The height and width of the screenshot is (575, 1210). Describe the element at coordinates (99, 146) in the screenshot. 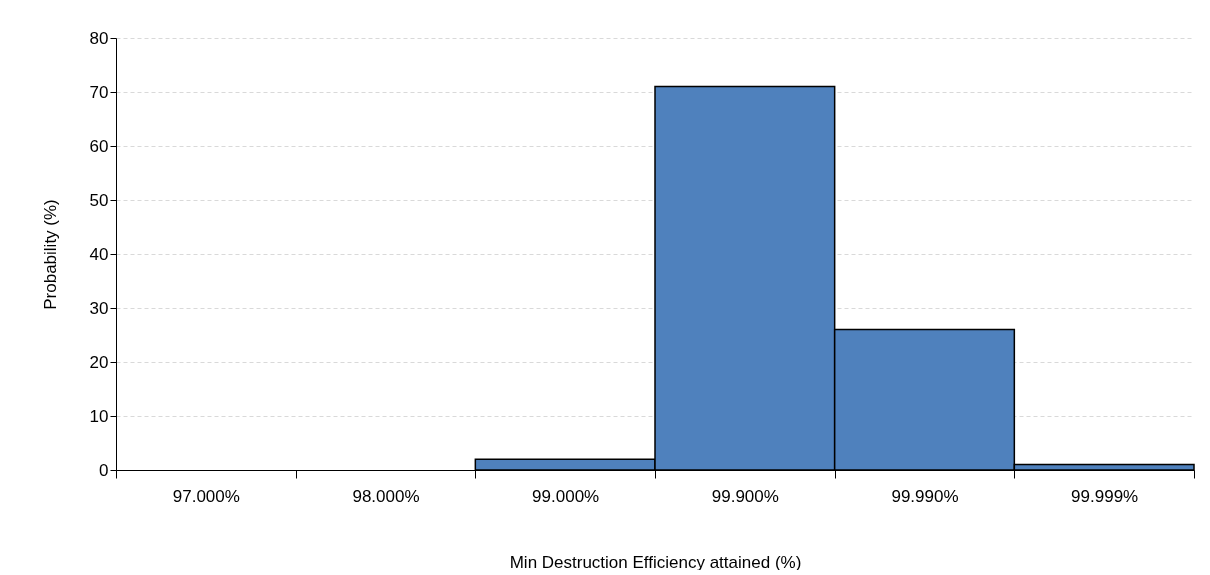

I see `y-tick-label: 60` at that location.